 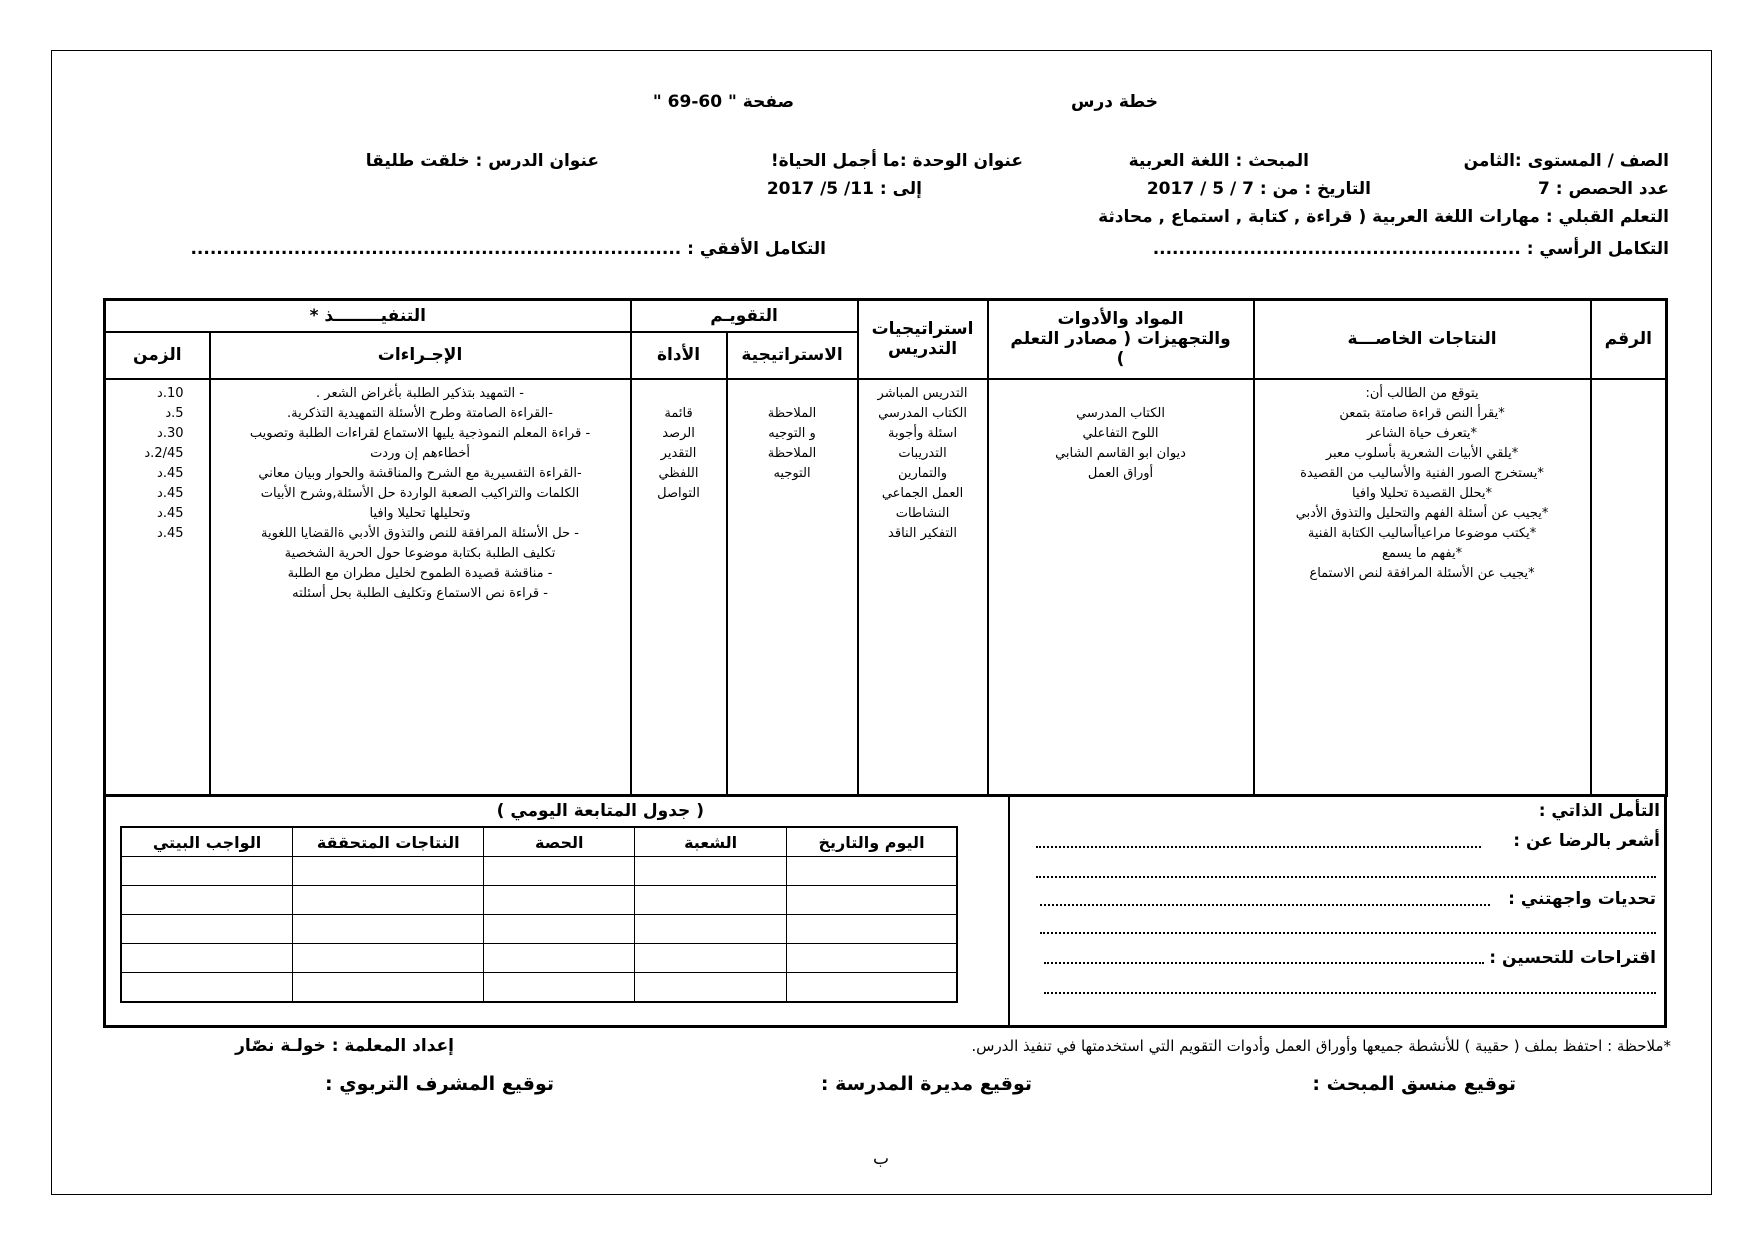 I want to click on cell-line: التفكير الناقد, so click(x=923, y=533).